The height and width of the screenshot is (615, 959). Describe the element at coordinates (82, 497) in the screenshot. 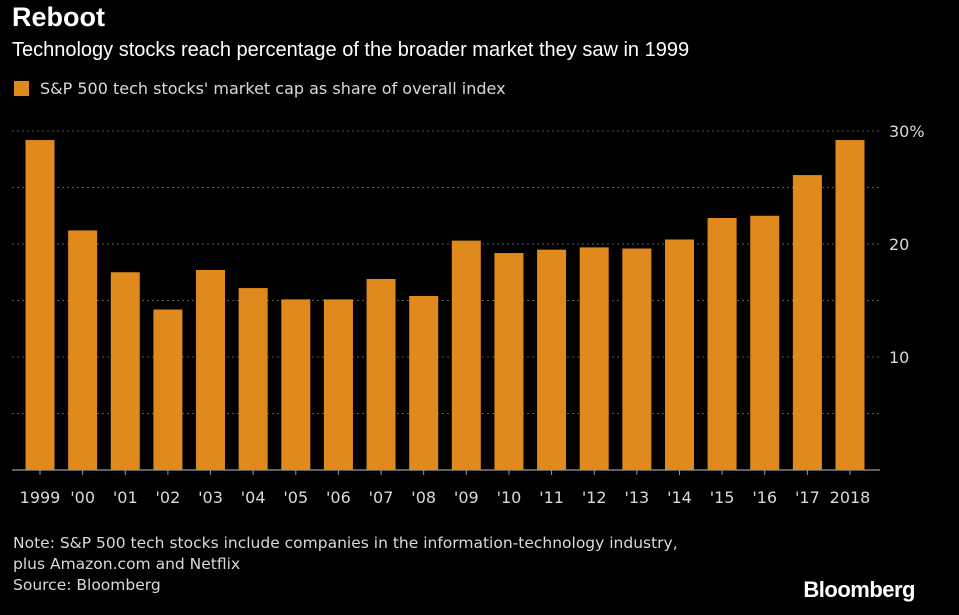

I see `x-tick-label: '00` at that location.